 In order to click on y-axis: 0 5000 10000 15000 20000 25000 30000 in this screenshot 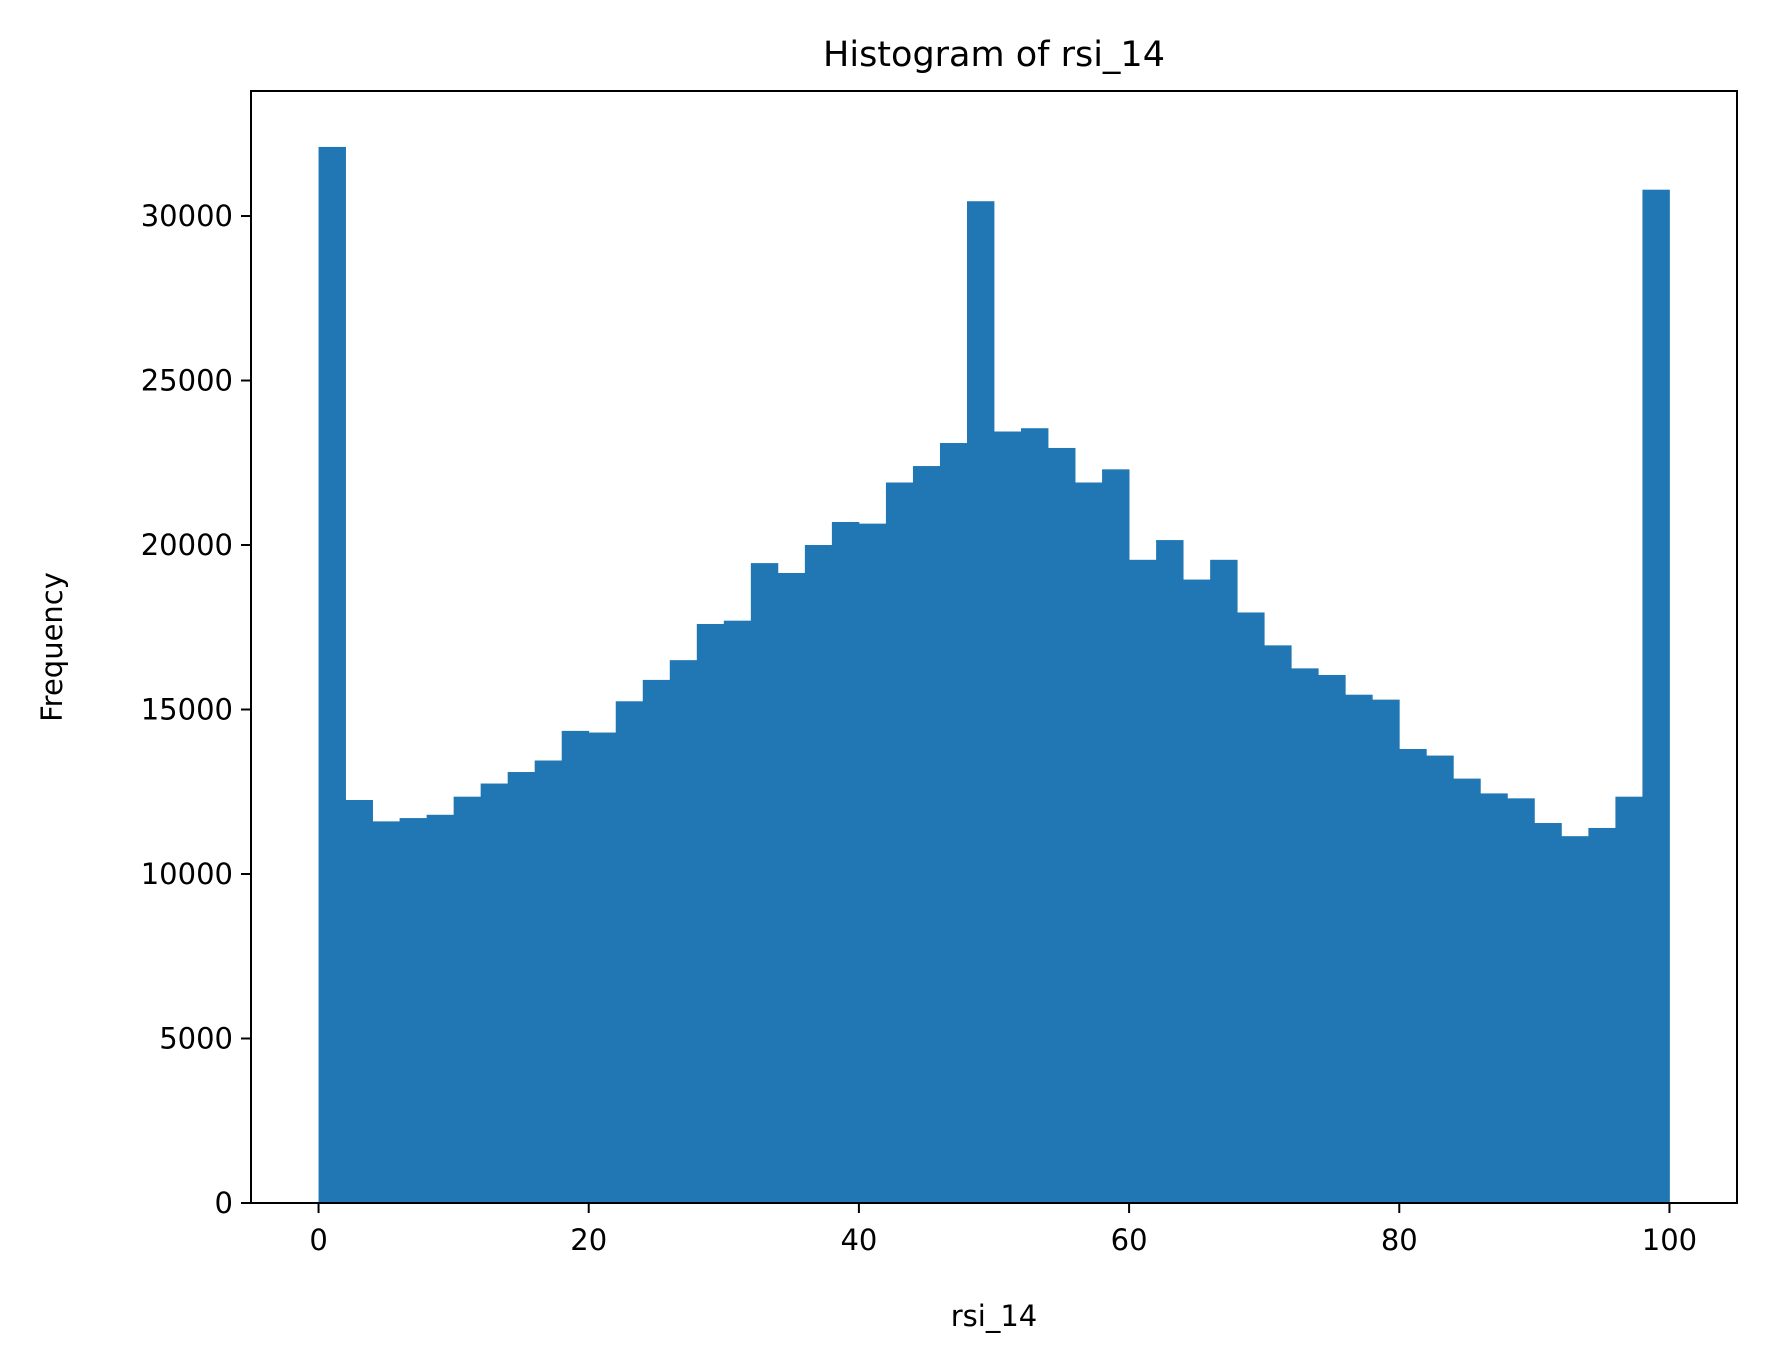, I will do `click(196, 709)`.